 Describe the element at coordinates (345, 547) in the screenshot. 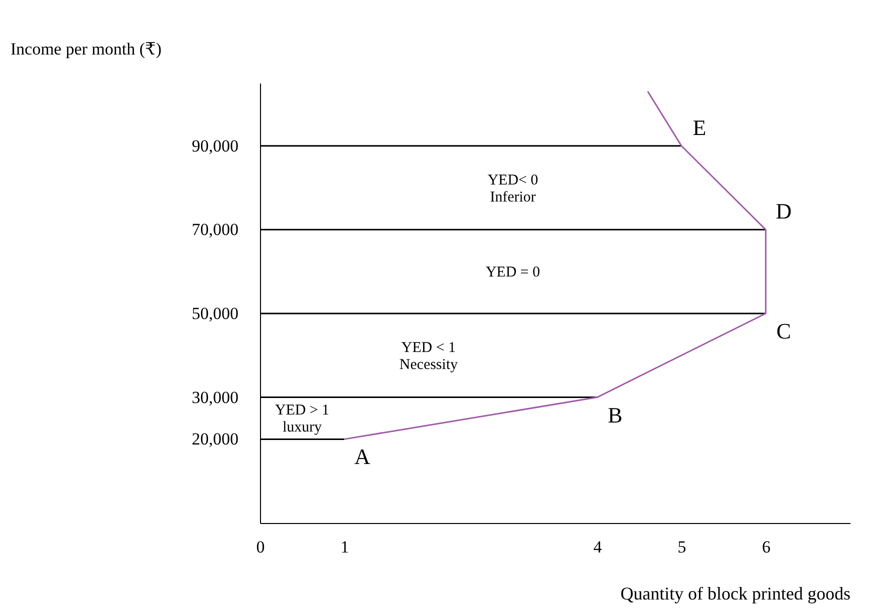

I see `x-tick-label: 1` at that location.